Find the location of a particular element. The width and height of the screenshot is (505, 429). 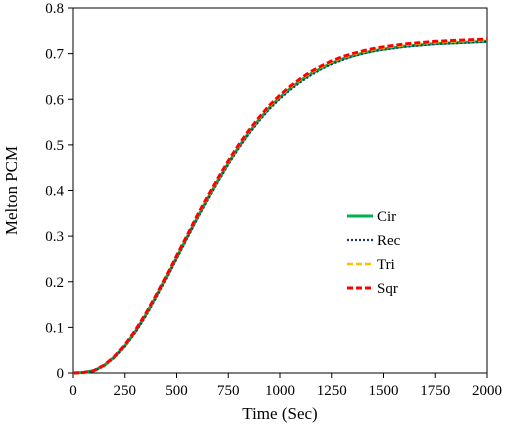

x-tick-label: 1500 is located at coordinates (384, 391).